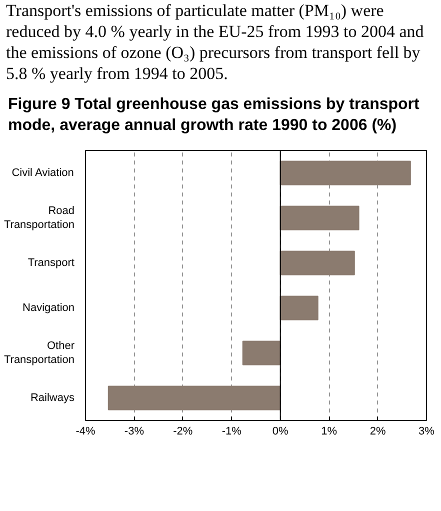  What do you see at coordinates (134, 432) in the screenshot?
I see `x-tick-label: -3%` at bounding box center [134, 432].